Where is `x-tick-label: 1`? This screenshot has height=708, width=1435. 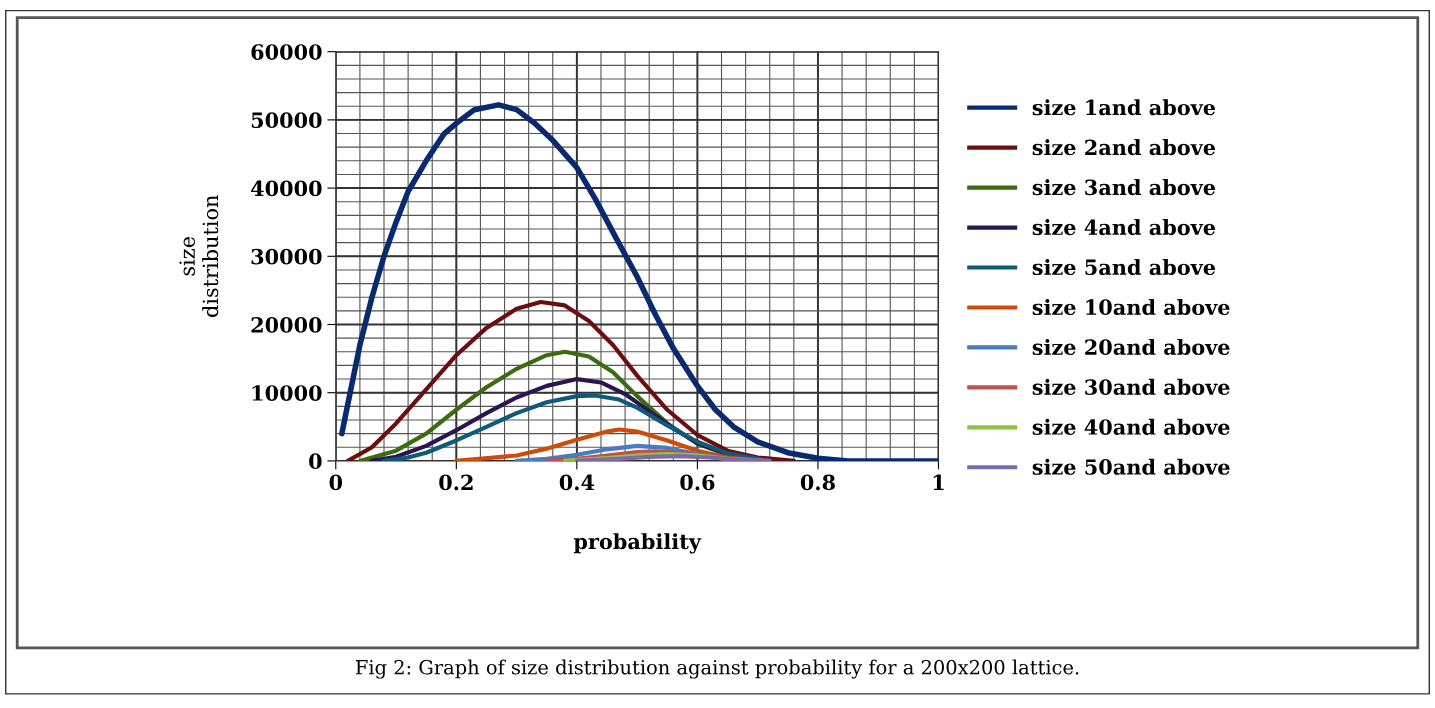 x-tick-label: 1 is located at coordinates (938, 482).